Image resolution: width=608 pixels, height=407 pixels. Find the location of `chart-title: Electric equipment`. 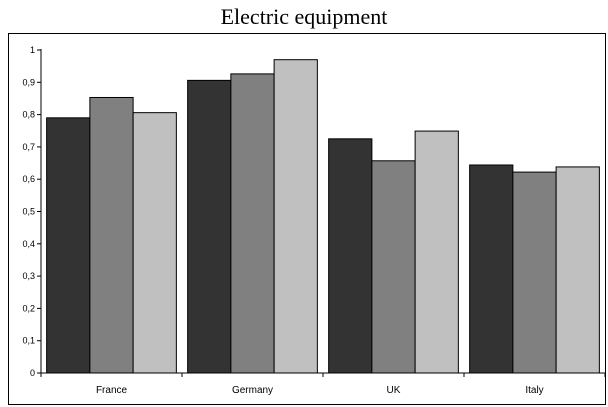

chart-title: Electric equipment is located at coordinates (304, 16).